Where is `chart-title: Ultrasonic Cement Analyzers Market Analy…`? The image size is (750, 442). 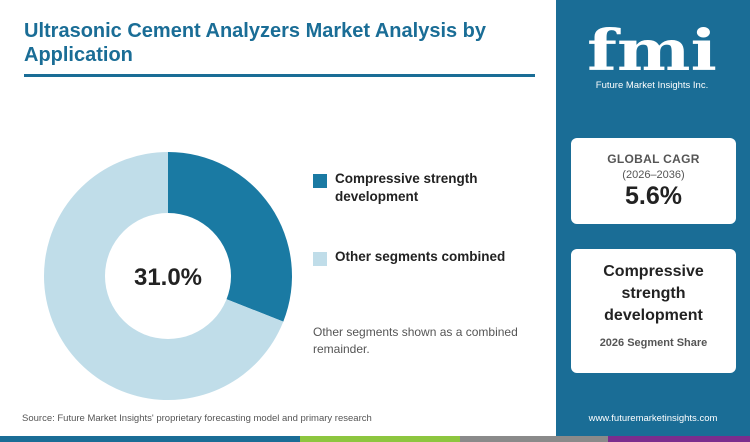 chart-title: Ultrasonic Cement Analyzers Market Analy… is located at coordinates (255, 43).